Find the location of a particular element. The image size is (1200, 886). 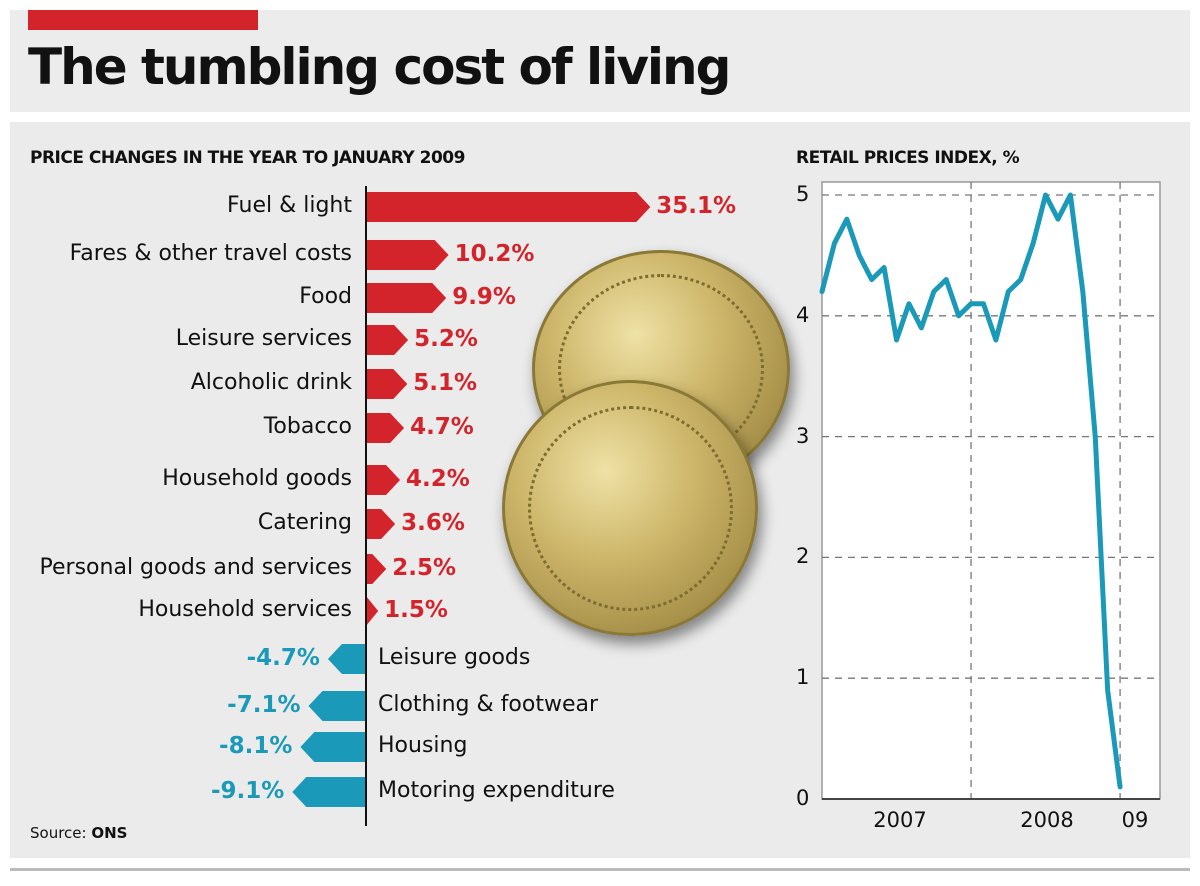

bar-value-label: -7.1% is located at coordinates (264, 705).